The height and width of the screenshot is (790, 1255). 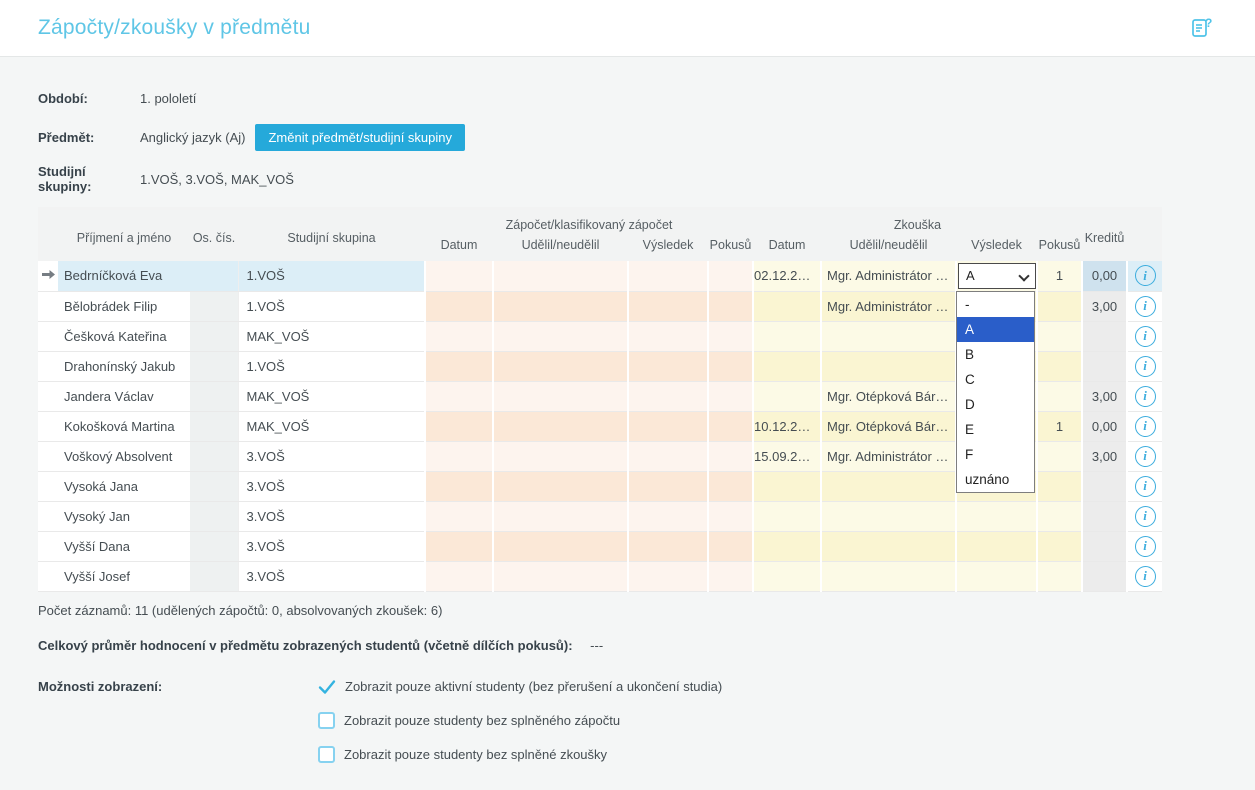 I want to click on exam-date-cell: 10.12.2025, so click(x=787, y=426).